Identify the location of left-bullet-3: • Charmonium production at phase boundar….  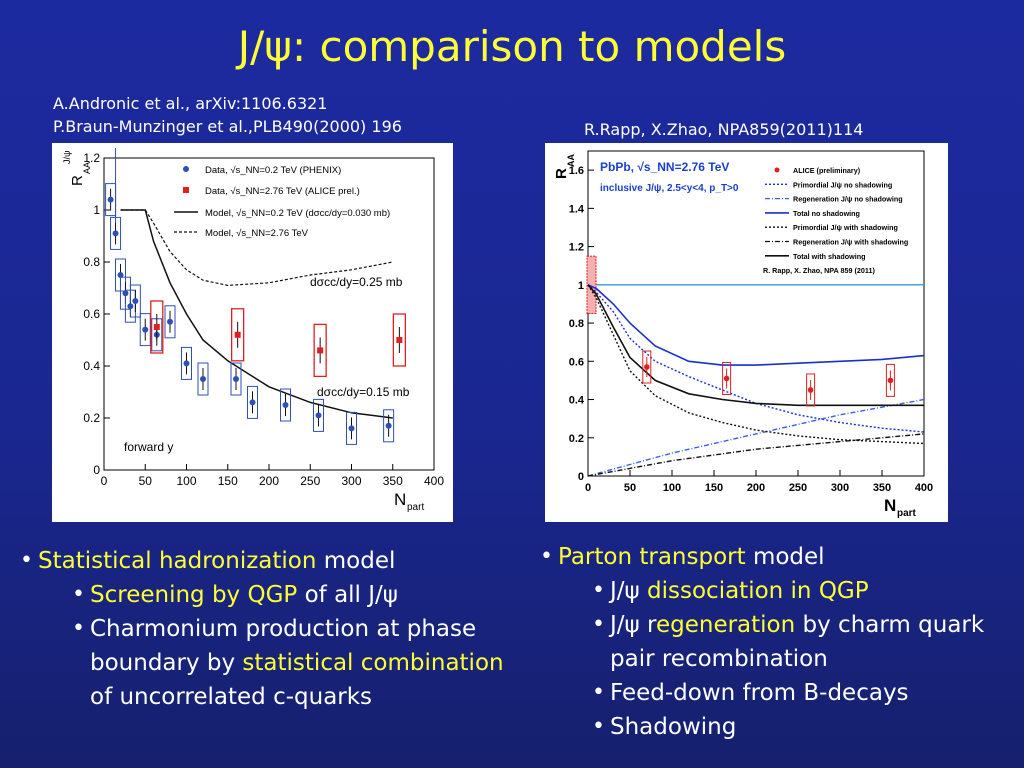
(296, 663).